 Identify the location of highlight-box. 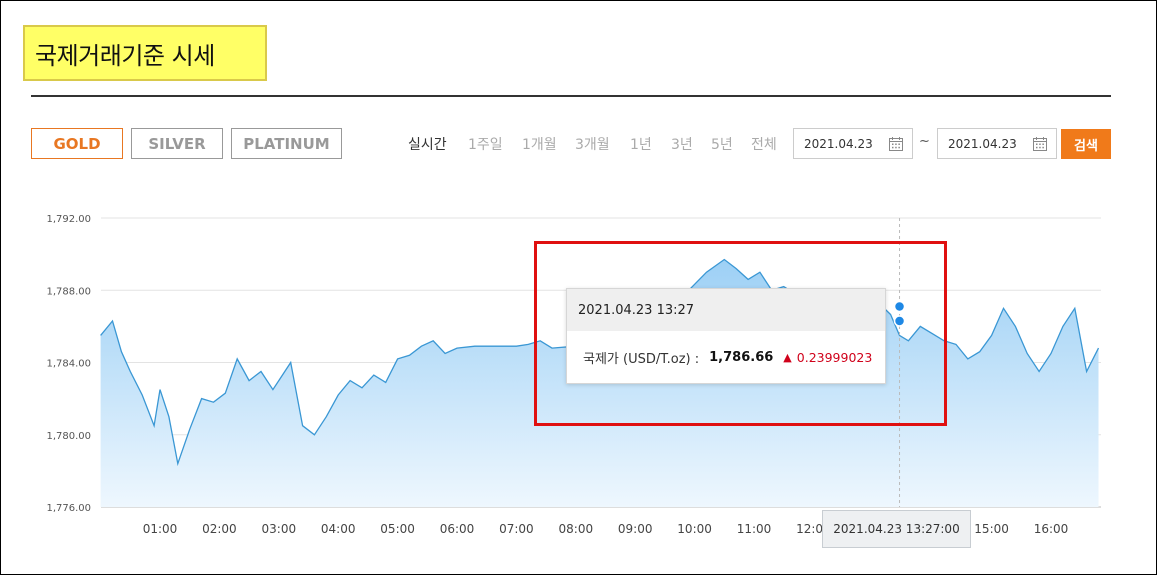
(740, 333).